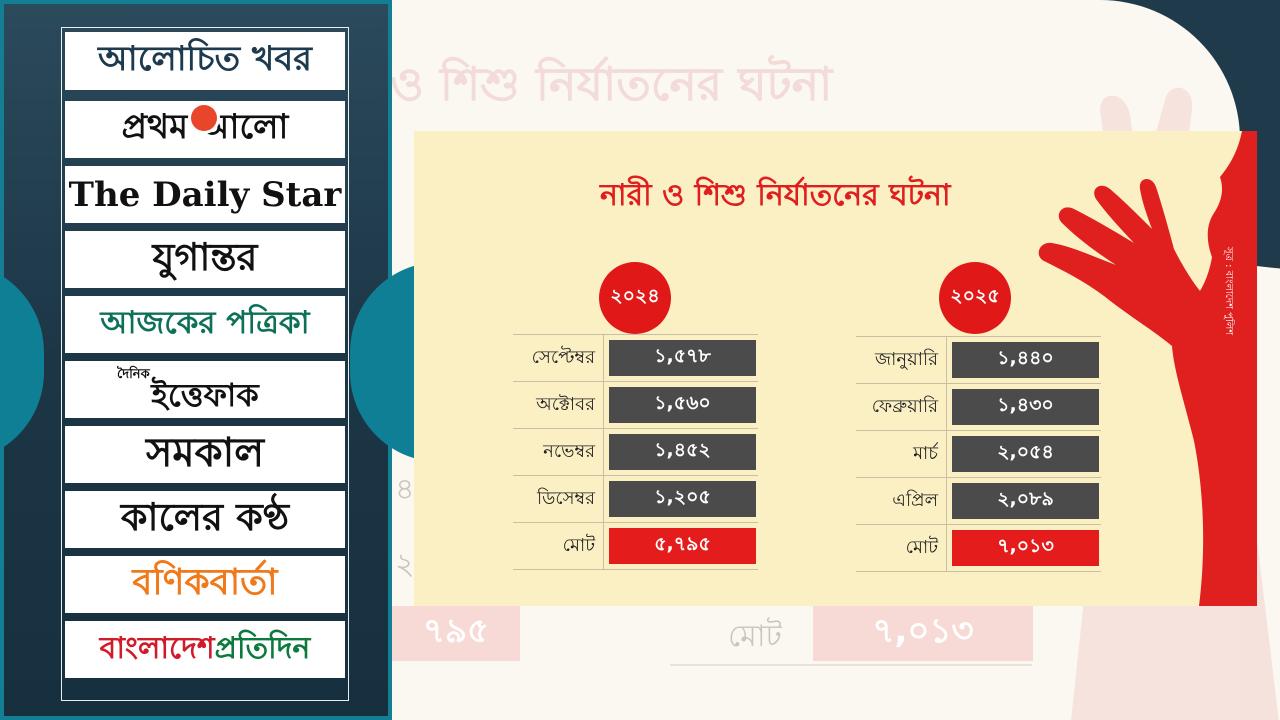 This screenshot has height=720, width=1280. What do you see at coordinates (456, 633) in the screenshot?
I see `background-ghost-total-left: ৭৯৫` at bounding box center [456, 633].